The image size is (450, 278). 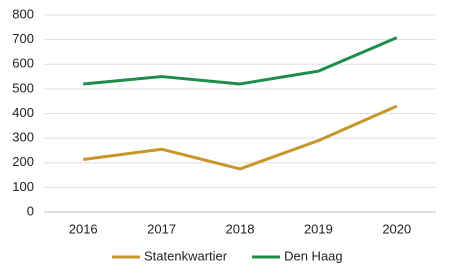 I want to click on x-tick-label: 2020, so click(x=396, y=228).